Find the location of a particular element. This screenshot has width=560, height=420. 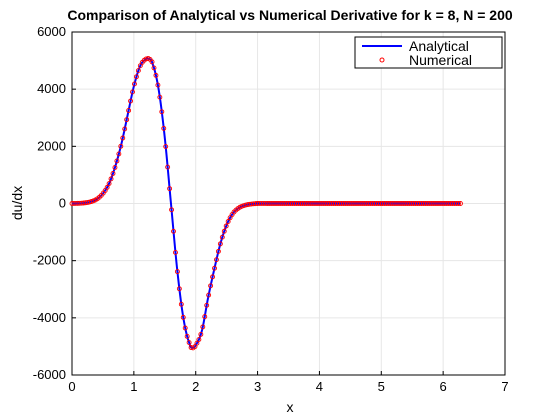

legend-analytical-label: Analytical is located at coordinates (439, 46).